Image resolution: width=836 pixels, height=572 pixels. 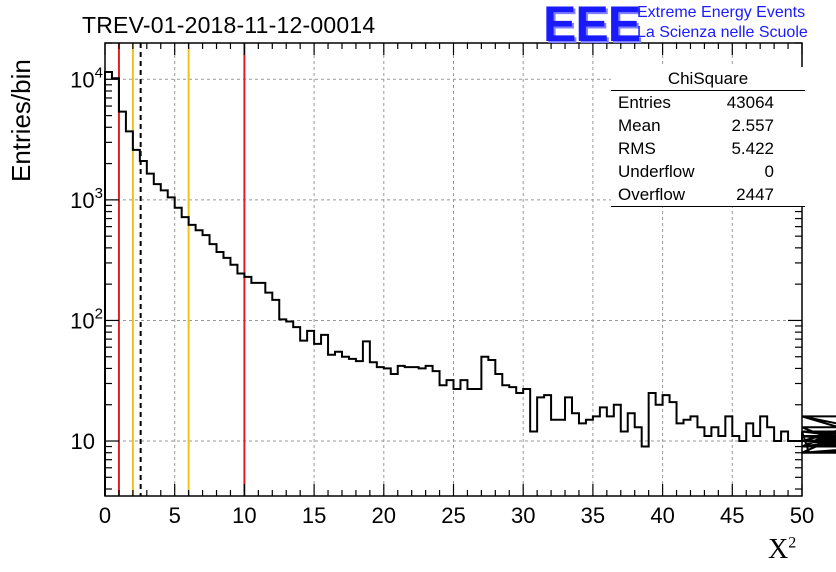 I want to click on stats-value: 43064, so click(x=750, y=102).